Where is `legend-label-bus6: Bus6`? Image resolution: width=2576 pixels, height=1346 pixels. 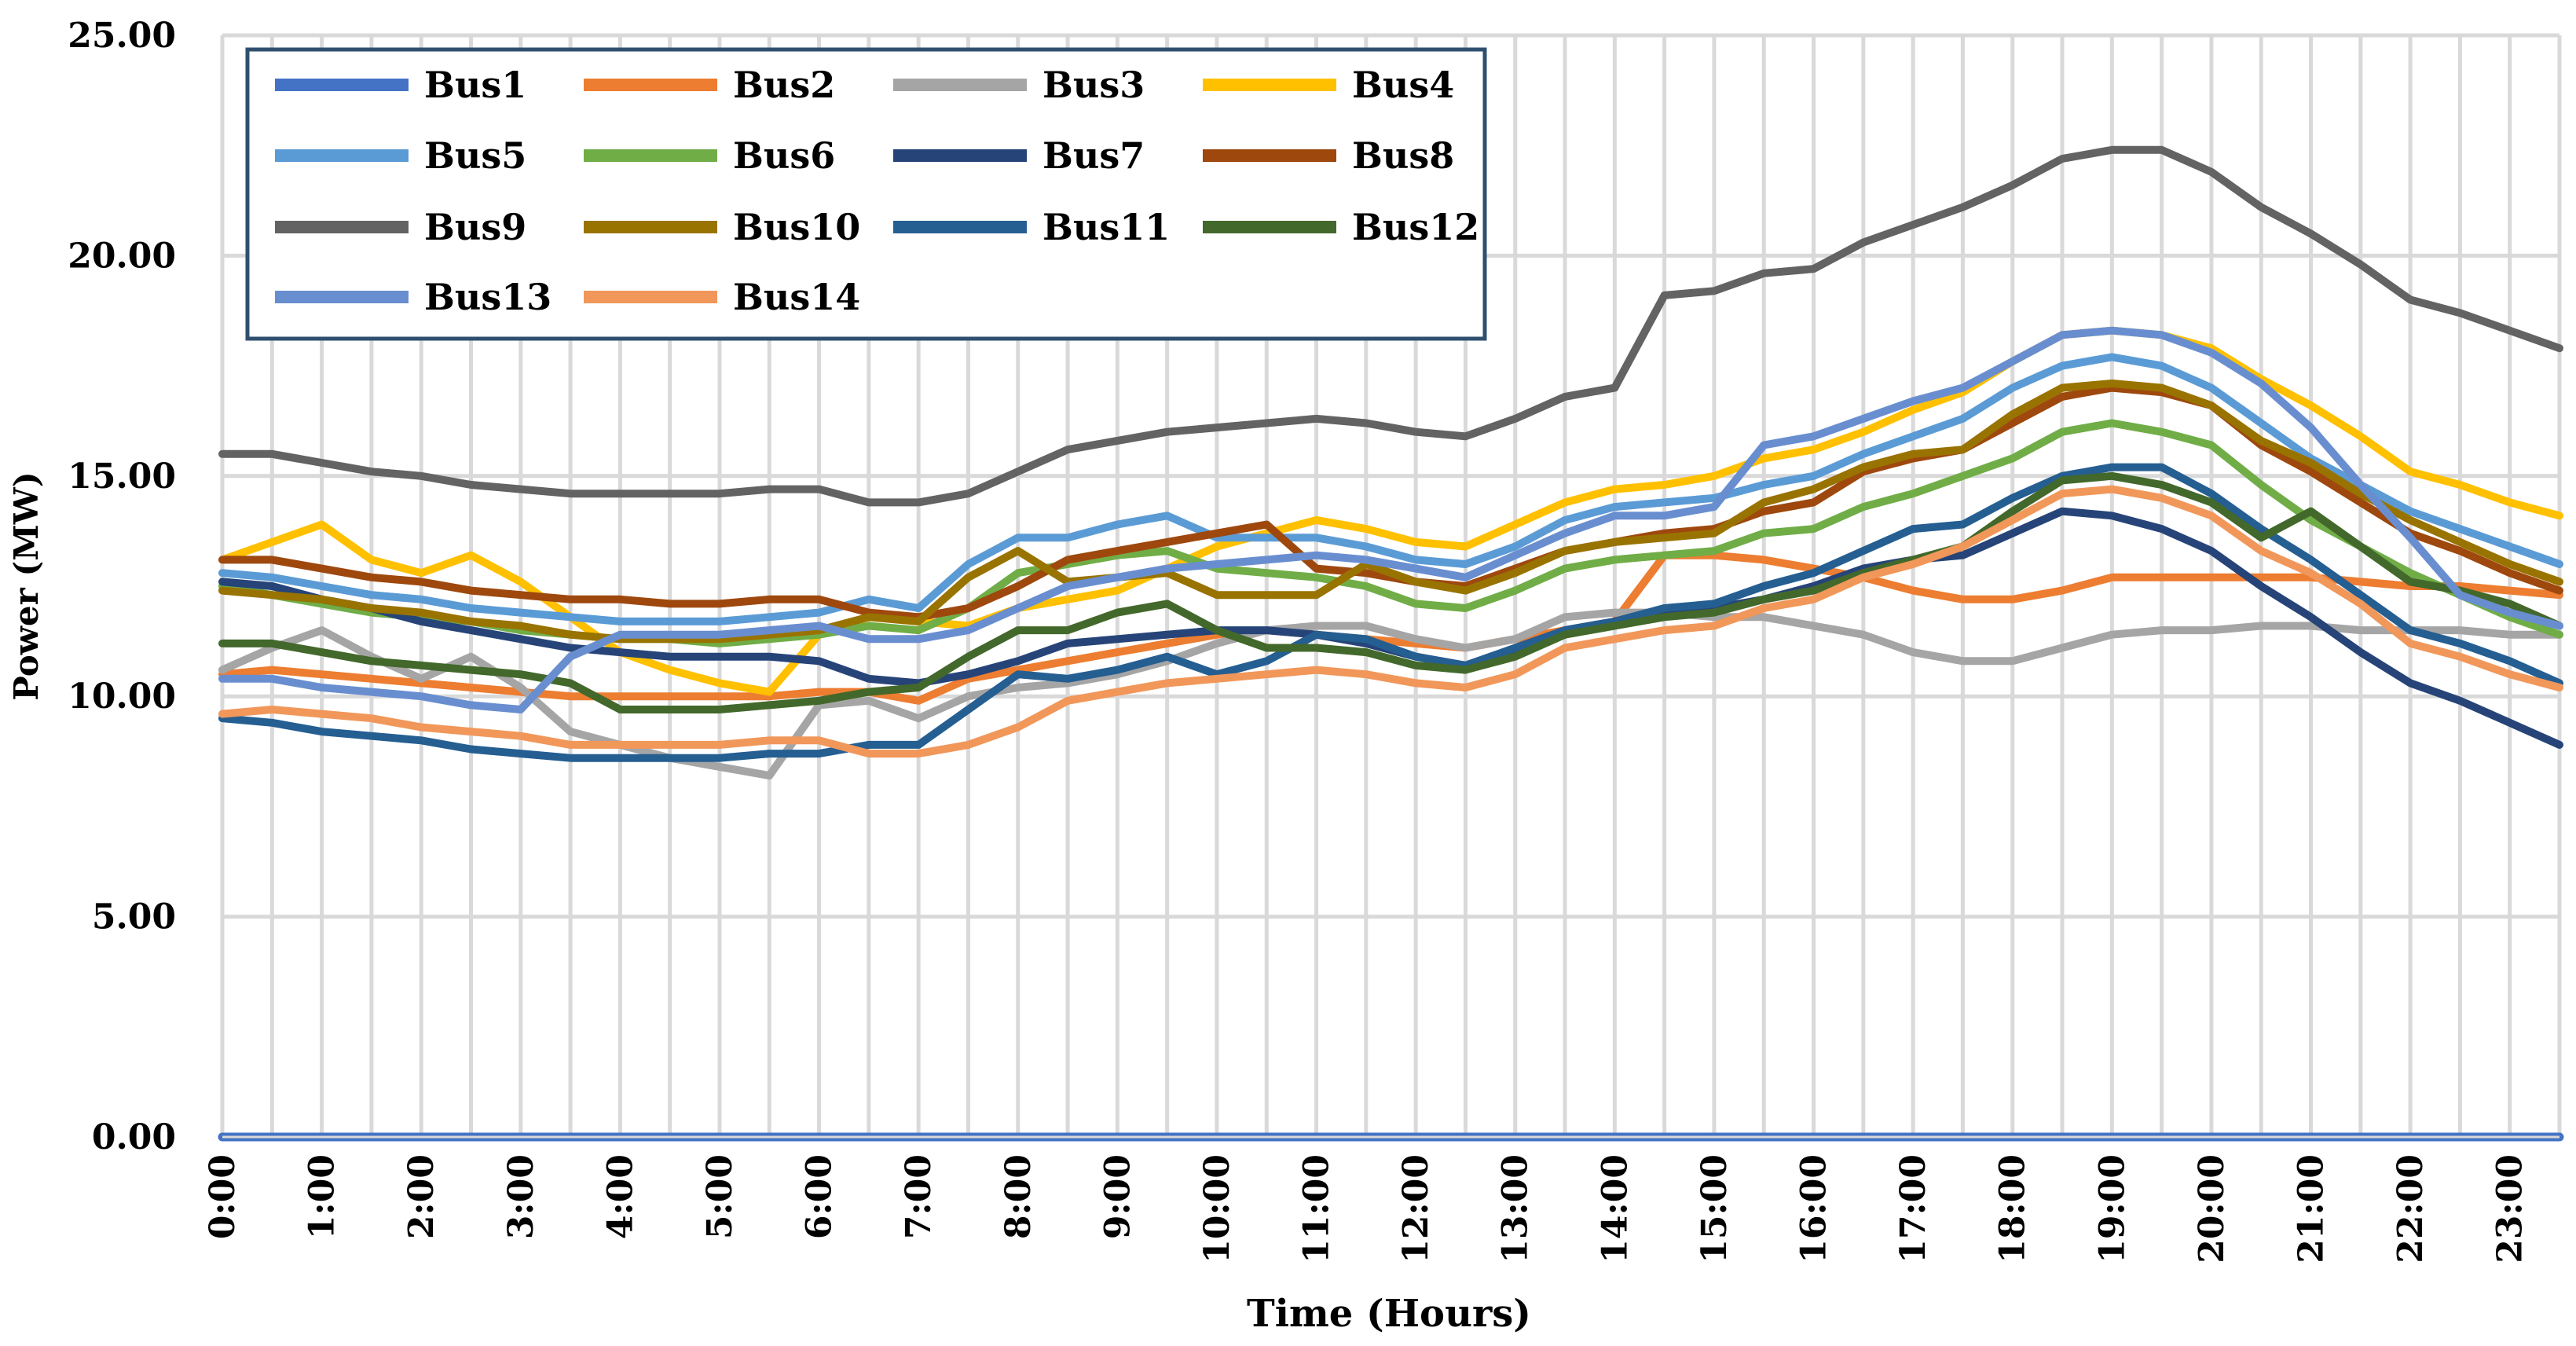 legend-label-bus6: Bus6 is located at coordinates (784, 155).